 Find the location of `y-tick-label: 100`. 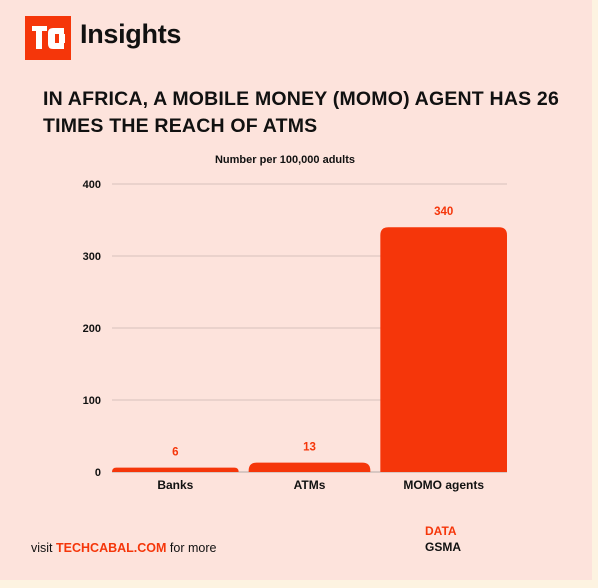

y-tick-label: 100 is located at coordinates (92, 401).